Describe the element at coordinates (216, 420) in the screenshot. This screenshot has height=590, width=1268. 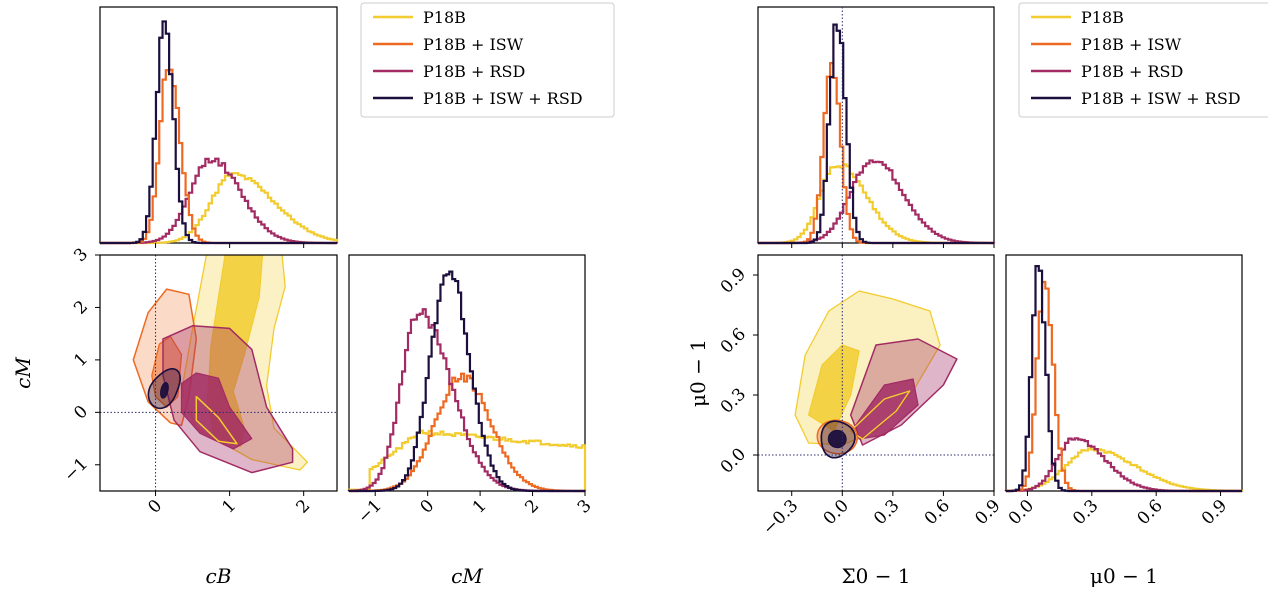
I see `contour-p18b-line` at that location.